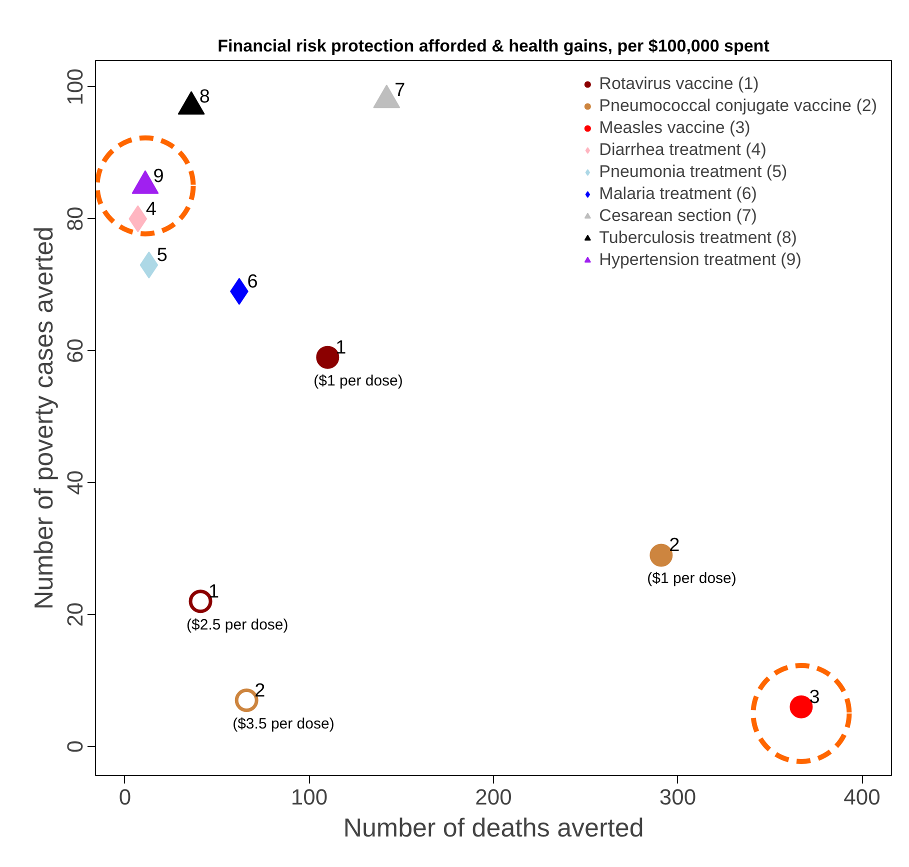 This screenshot has width=909, height=867. What do you see at coordinates (814, 697) in the screenshot?
I see `annotation: 3` at bounding box center [814, 697].